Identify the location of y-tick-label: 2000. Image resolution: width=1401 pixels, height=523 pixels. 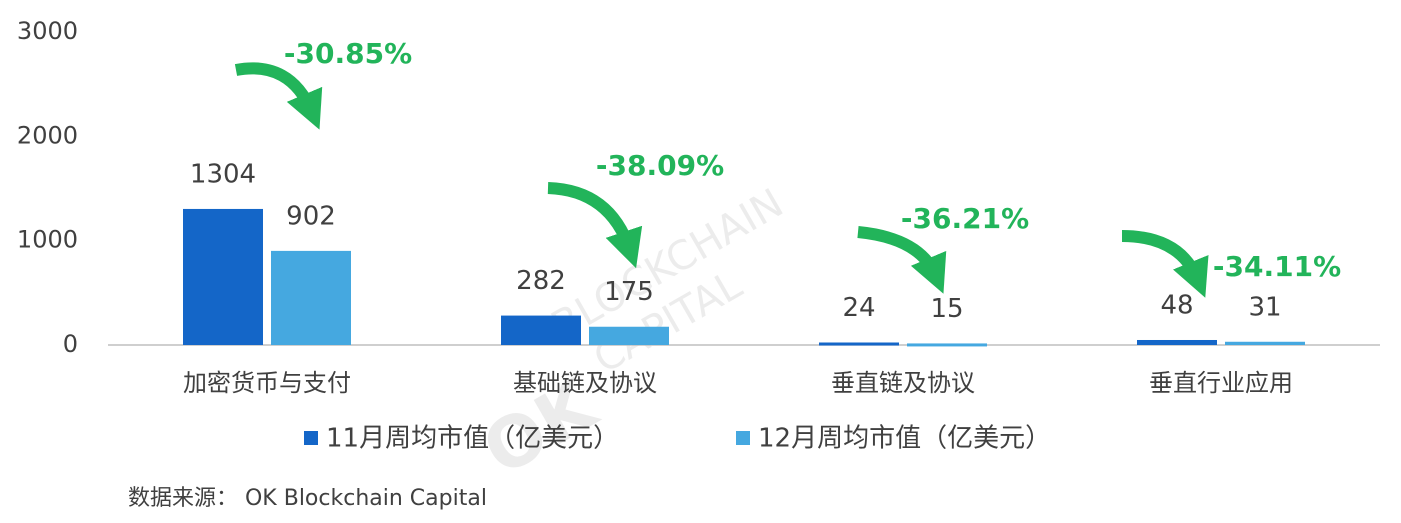
(47, 135).